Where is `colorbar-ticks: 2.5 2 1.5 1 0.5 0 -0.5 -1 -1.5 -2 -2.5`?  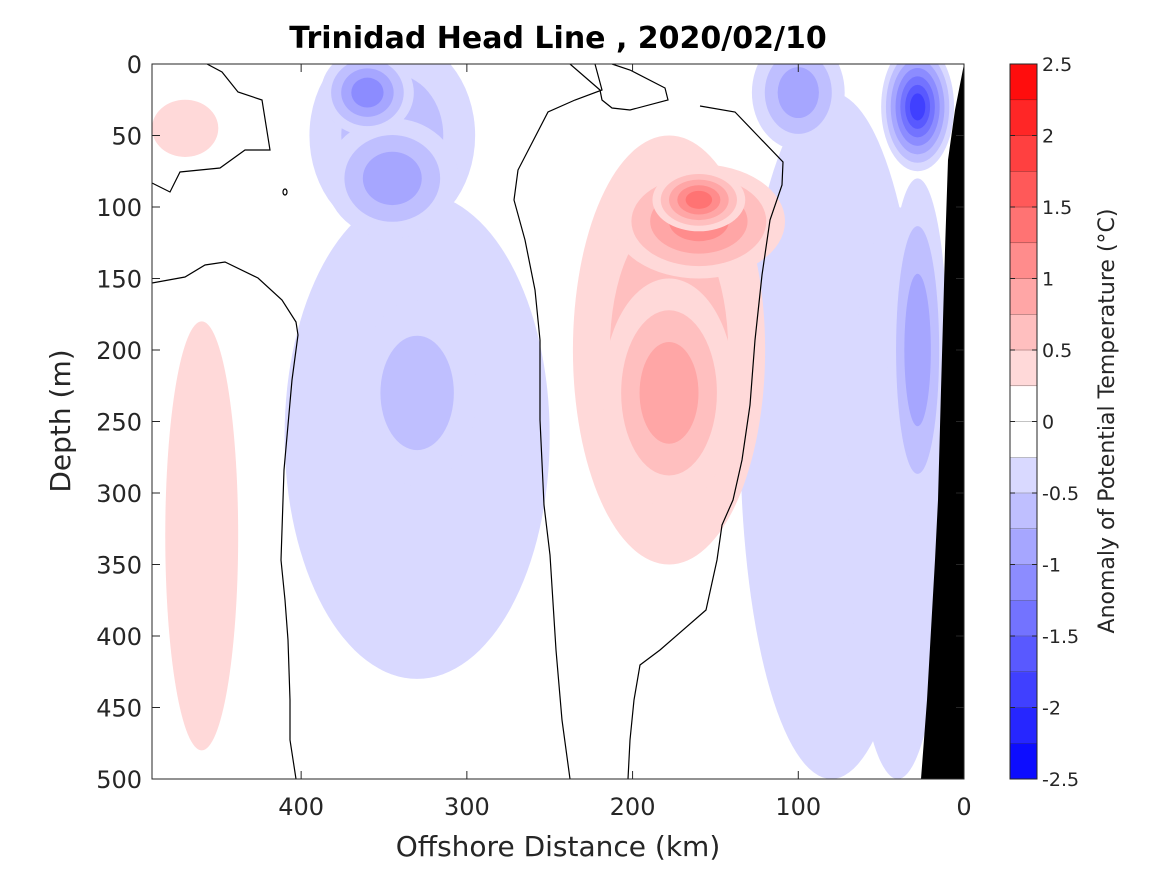 colorbar-ticks: 2.5 2 1.5 1 0.5 0 -0.5 -1 -1.5 -2 -2.5 is located at coordinates (1044, 422).